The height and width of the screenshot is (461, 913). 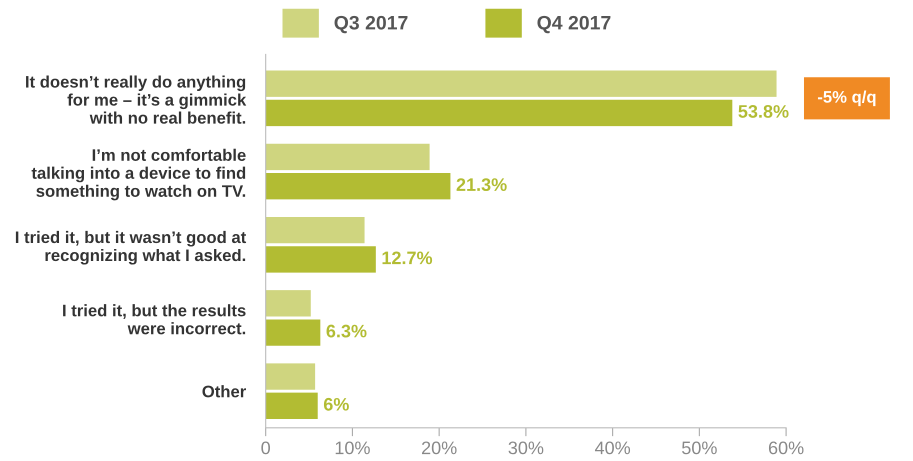 What do you see at coordinates (407, 257) in the screenshot?
I see `data-label: 12.7%` at bounding box center [407, 257].